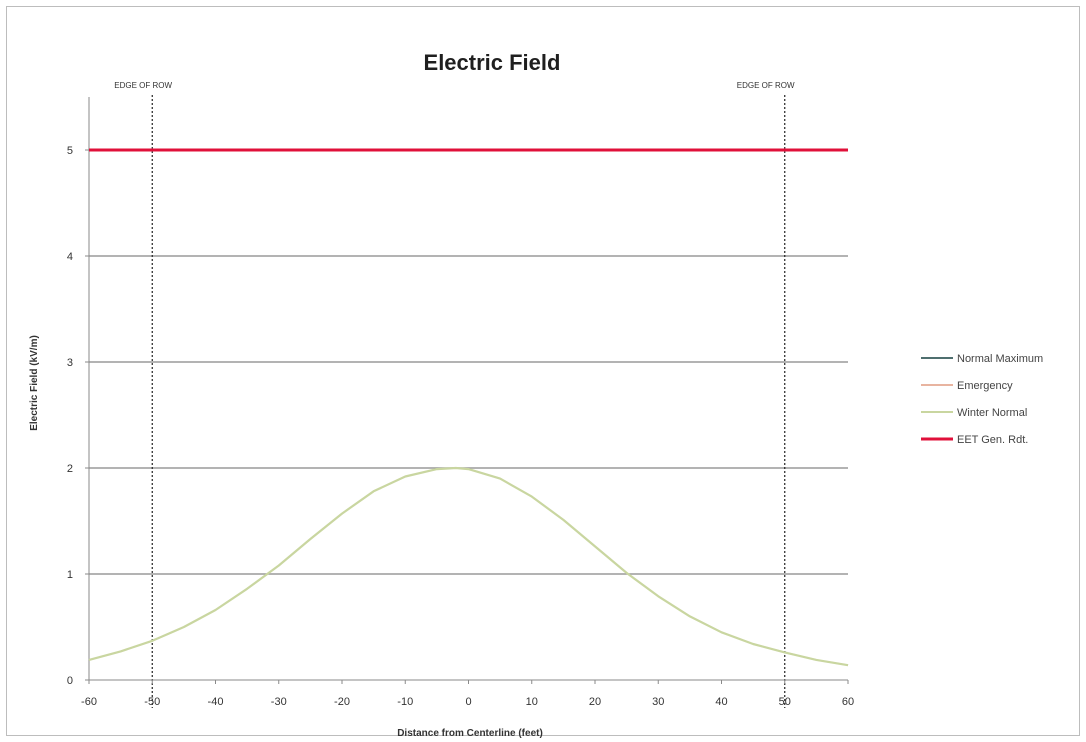 This screenshot has height=742, width=1086. I want to click on x-tick-label-50: 50, so click(785, 702).